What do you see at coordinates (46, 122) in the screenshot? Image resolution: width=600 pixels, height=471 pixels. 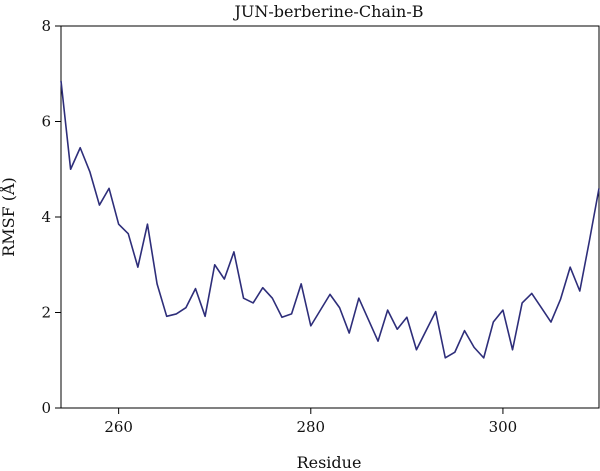 I see `y-tick-label: 6` at bounding box center [46, 122].